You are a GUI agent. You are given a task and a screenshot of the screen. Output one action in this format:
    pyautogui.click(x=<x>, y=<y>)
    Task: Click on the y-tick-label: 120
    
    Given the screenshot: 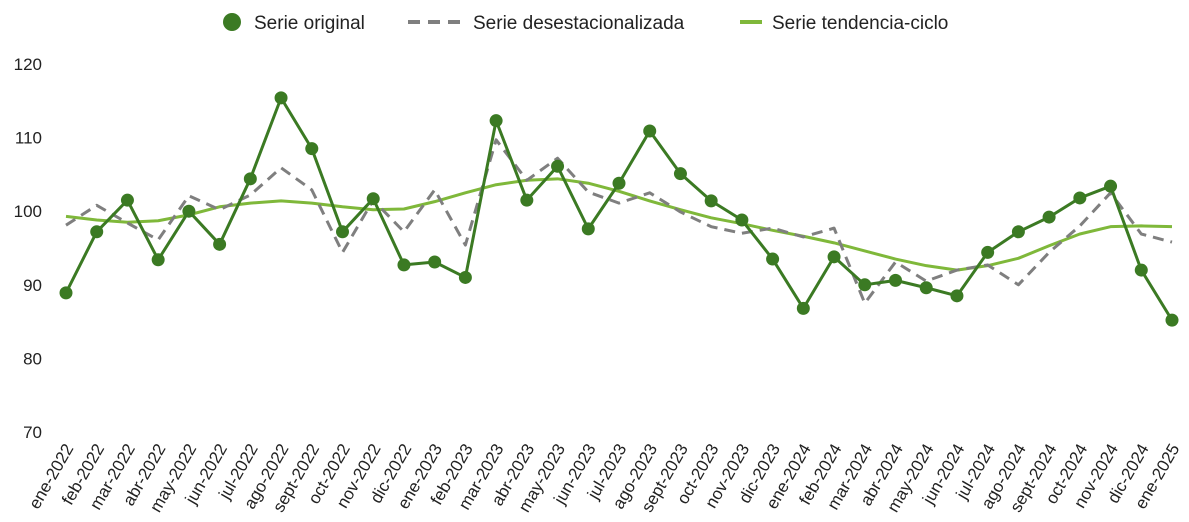 What is the action you would take?
    pyautogui.click(x=28, y=64)
    